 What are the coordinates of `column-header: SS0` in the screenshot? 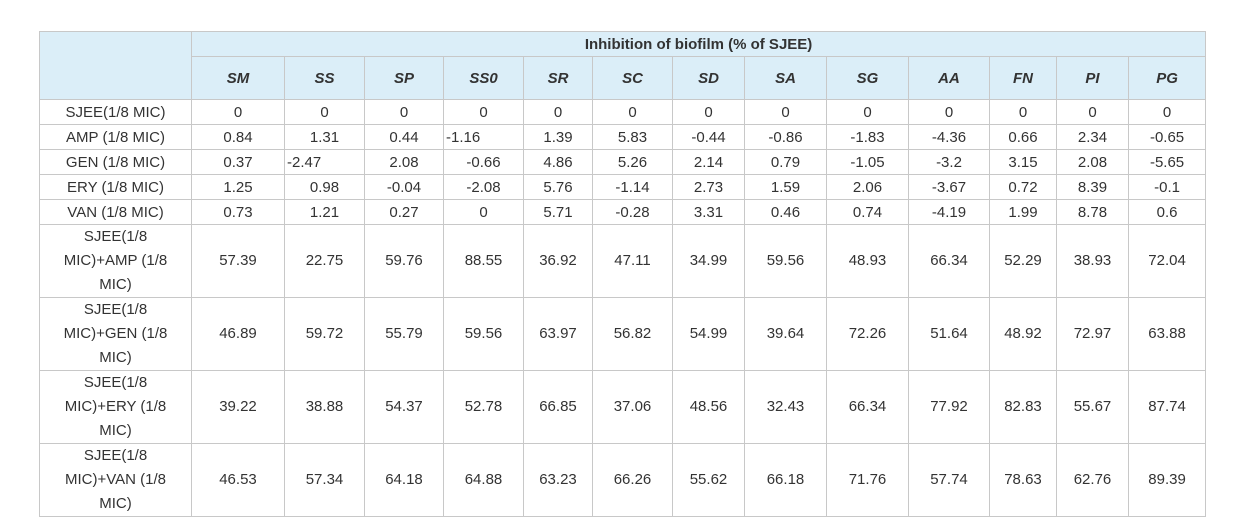 It's located at (483, 78).